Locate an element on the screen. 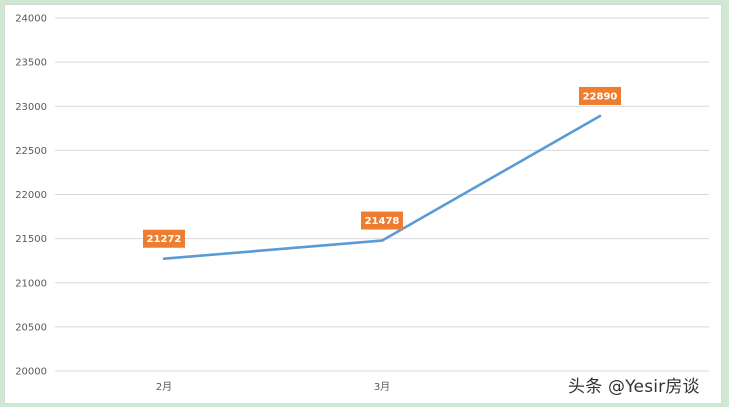 This screenshot has width=729, height=407. data-label-text: 21272 is located at coordinates (164, 239).